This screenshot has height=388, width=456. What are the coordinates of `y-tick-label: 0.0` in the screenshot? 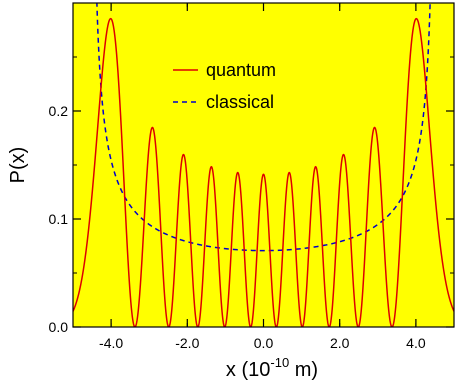 It's located at (59, 327).